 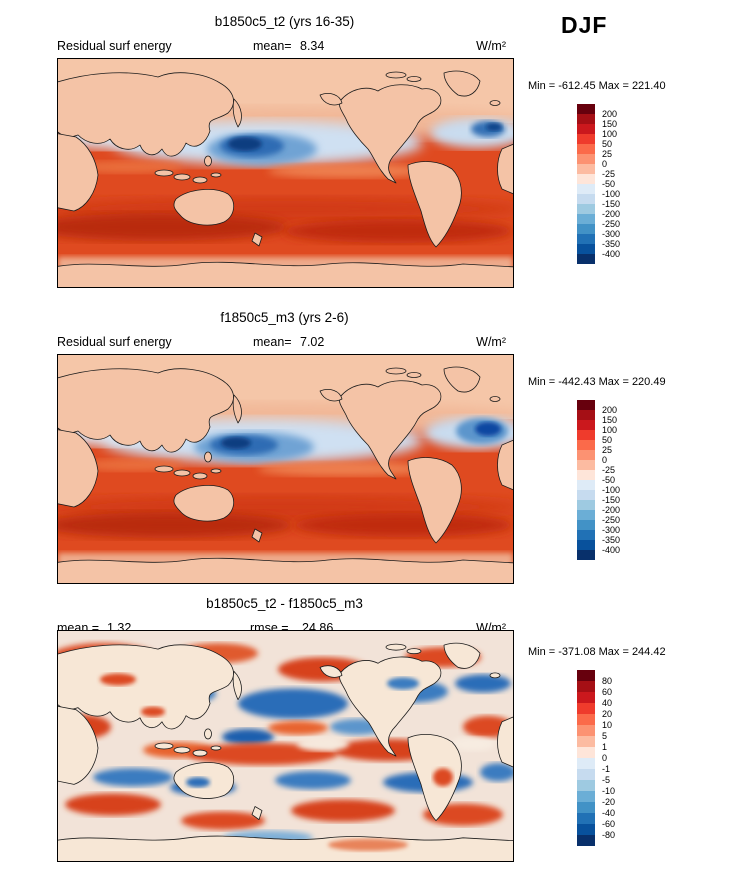 I want to click on stats-row: Residual surf energy mean= 7.02 W/m², so click(x=284, y=343).